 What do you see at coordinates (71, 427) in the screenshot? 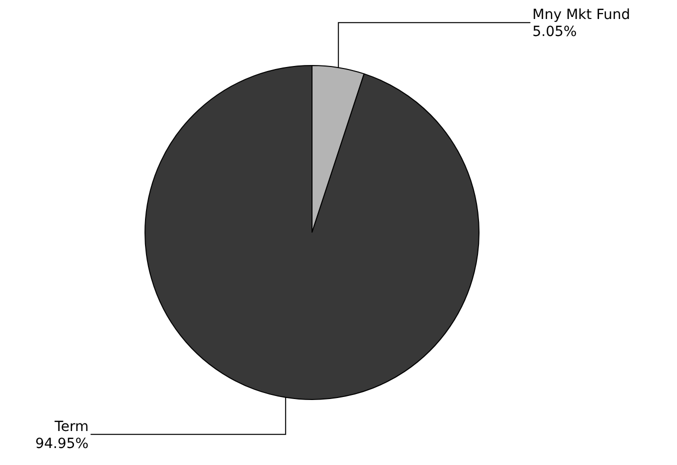
I see `slice-label: Term` at bounding box center [71, 427].